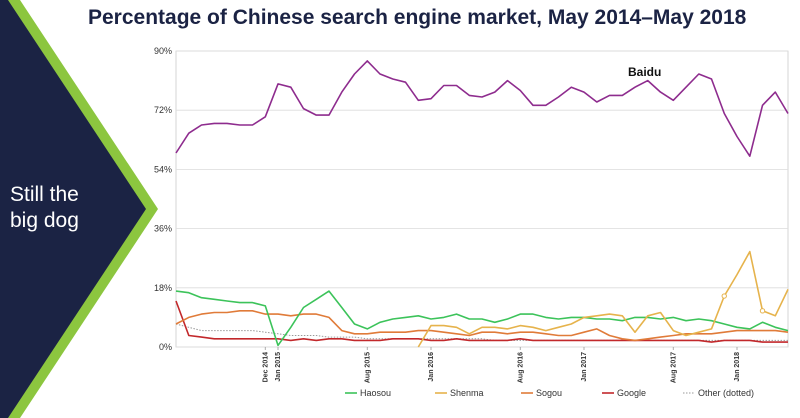 This screenshot has height=418, width=800. I want to click on y-tick-label: 54%, so click(163, 169).